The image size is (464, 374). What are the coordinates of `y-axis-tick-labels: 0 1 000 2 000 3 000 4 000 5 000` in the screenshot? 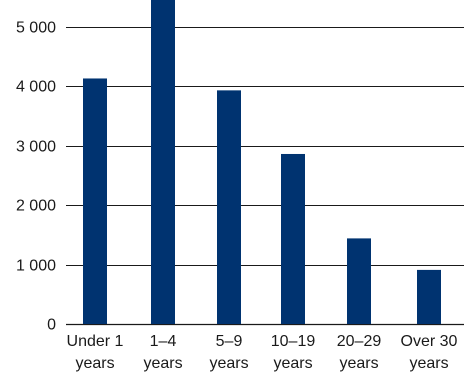 It's located at (36, 177).